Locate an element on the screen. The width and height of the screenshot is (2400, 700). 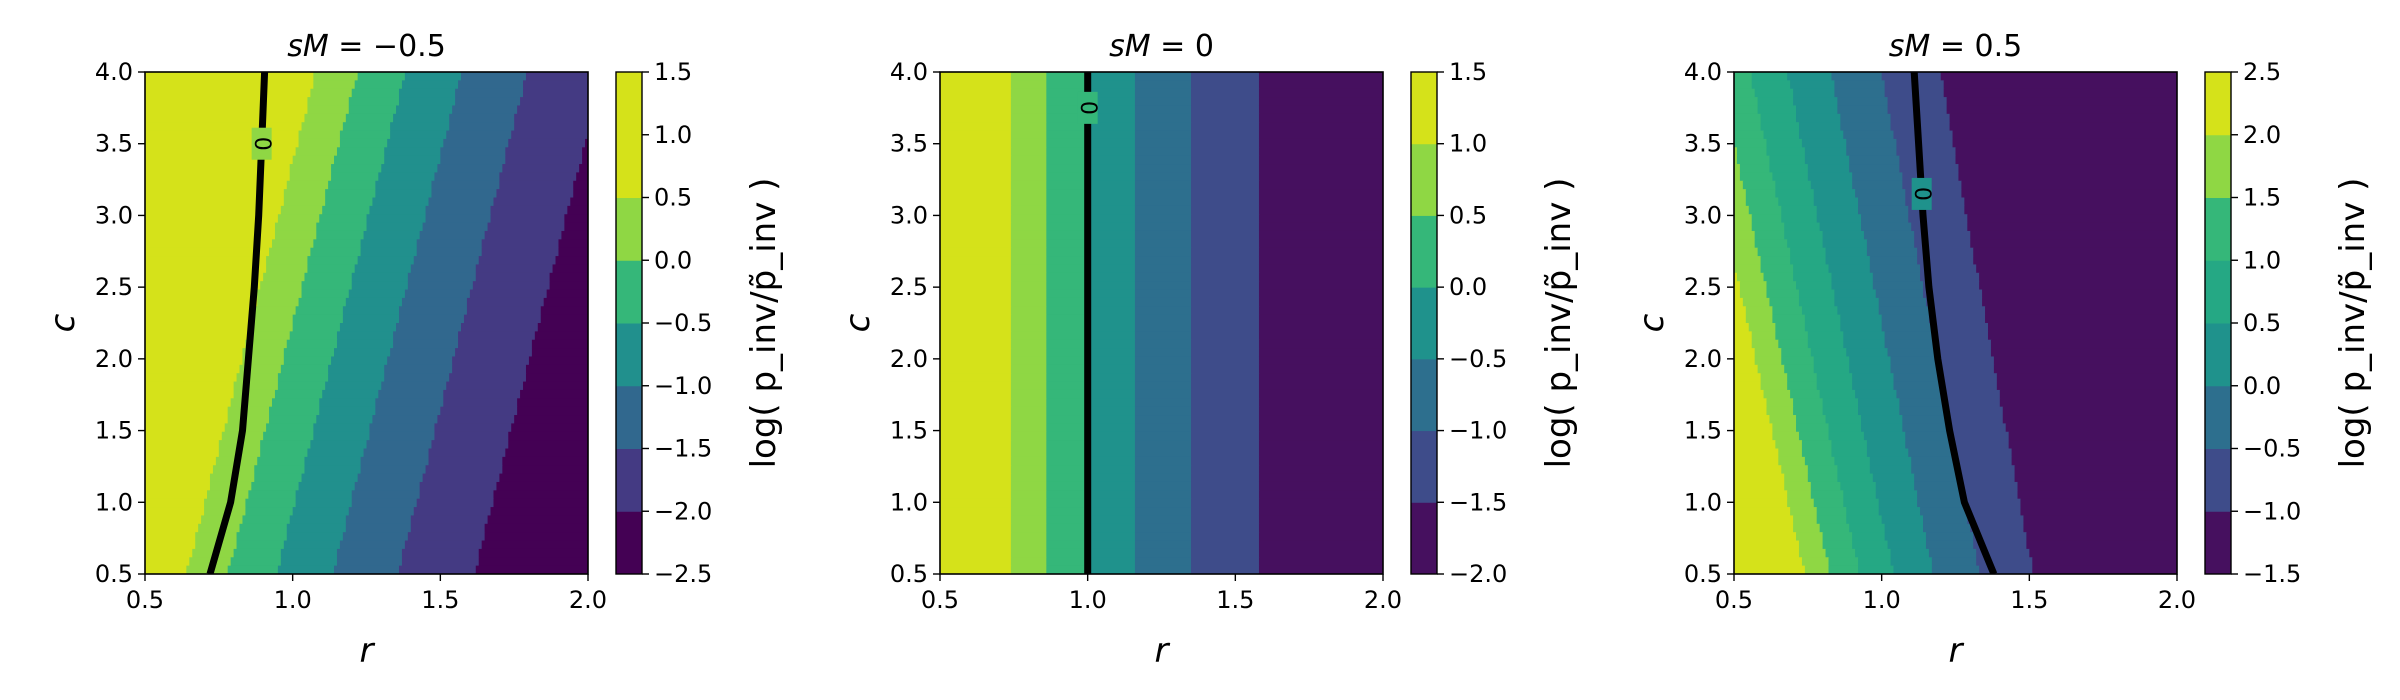
chart-title: sM = 0 is located at coordinates (1161, 46).